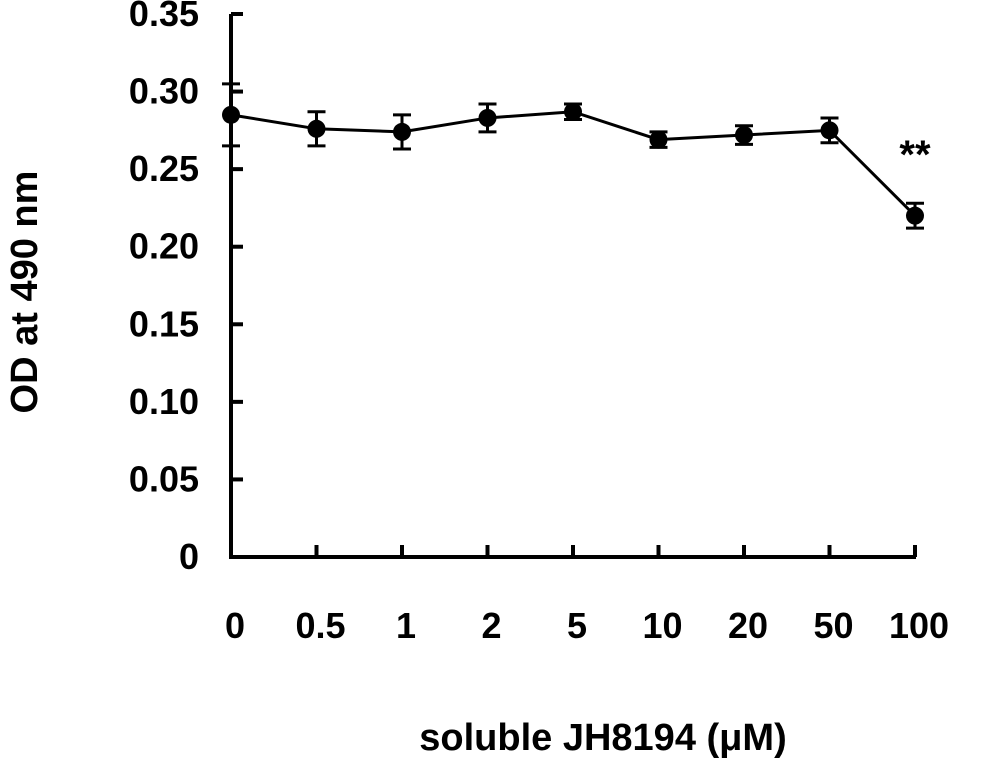 This screenshot has width=1000, height=759. What do you see at coordinates (164, 478) in the screenshot?
I see `y-tick-label: 0.05` at bounding box center [164, 478].